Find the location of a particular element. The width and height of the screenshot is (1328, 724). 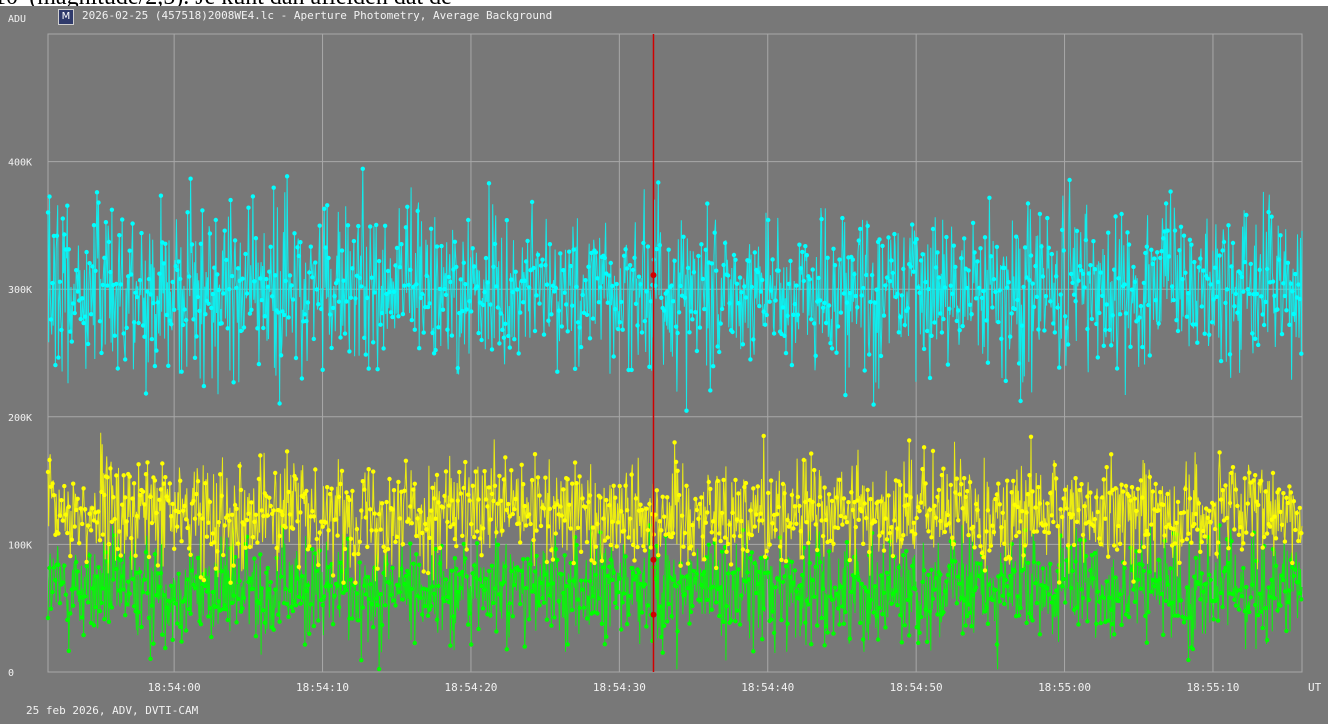

app-logo-icon: M is located at coordinates (66, 17).